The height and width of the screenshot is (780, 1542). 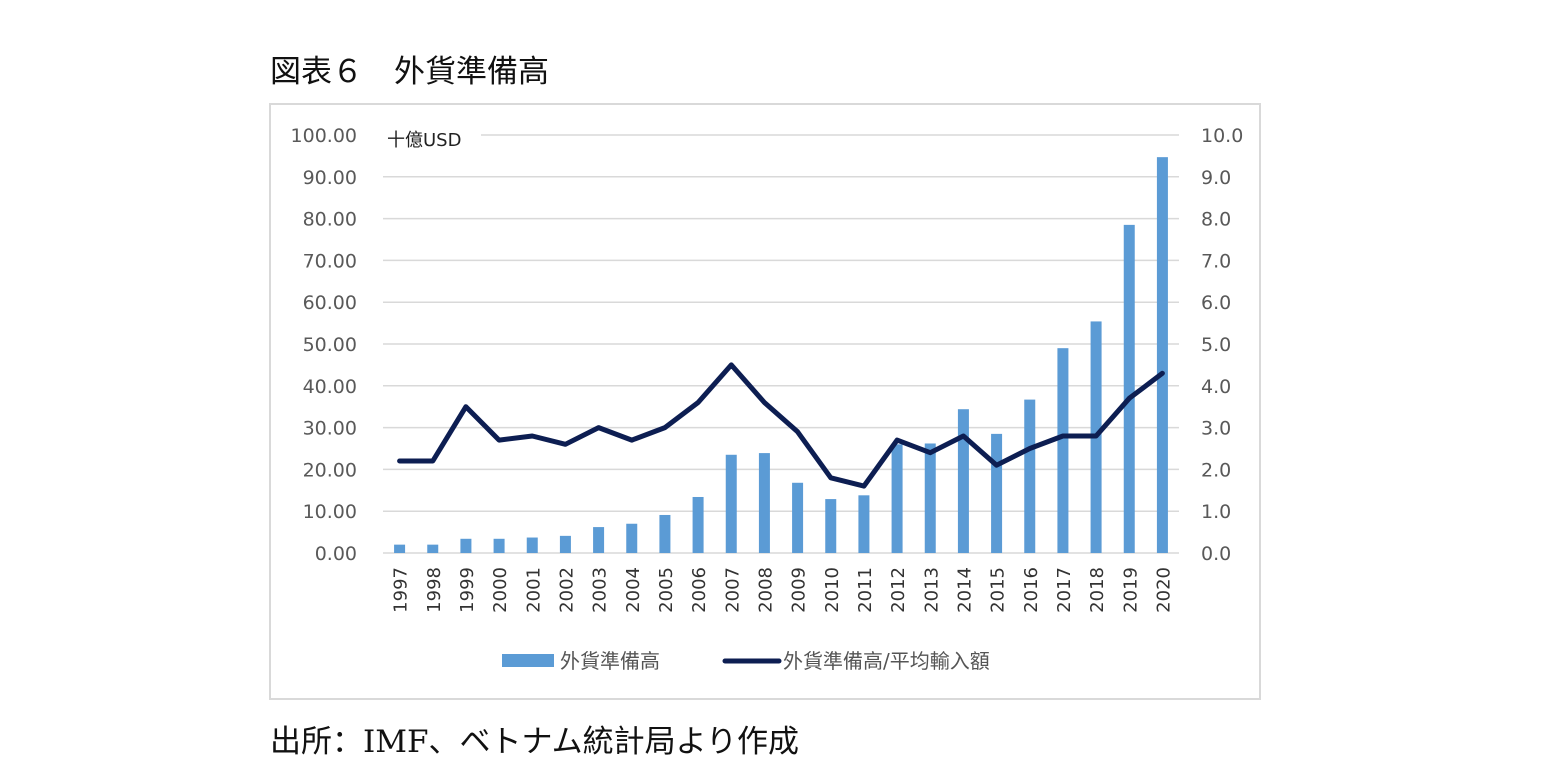 I want to click on x-tick-label: 2017, so click(x=1064, y=590).